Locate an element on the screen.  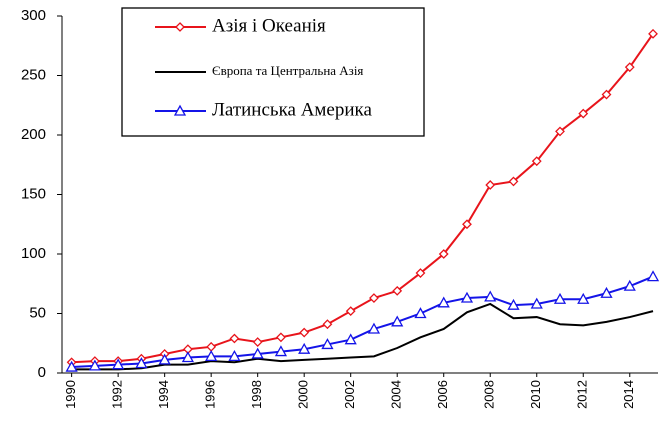
x-tick-label: 2008 is located at coordinates (489, 394).